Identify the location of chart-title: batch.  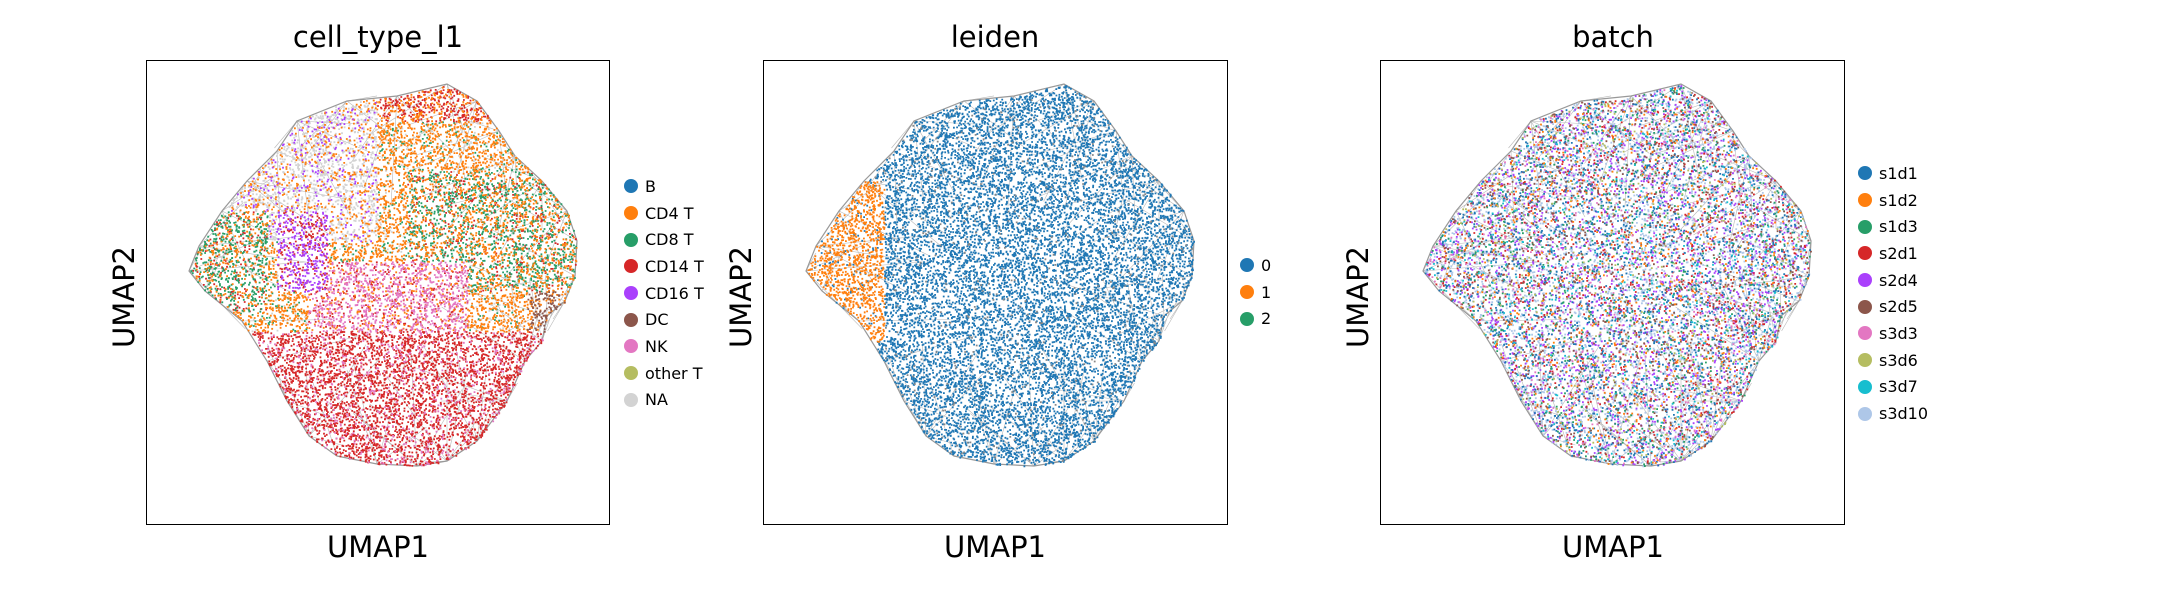
(1613, 37).